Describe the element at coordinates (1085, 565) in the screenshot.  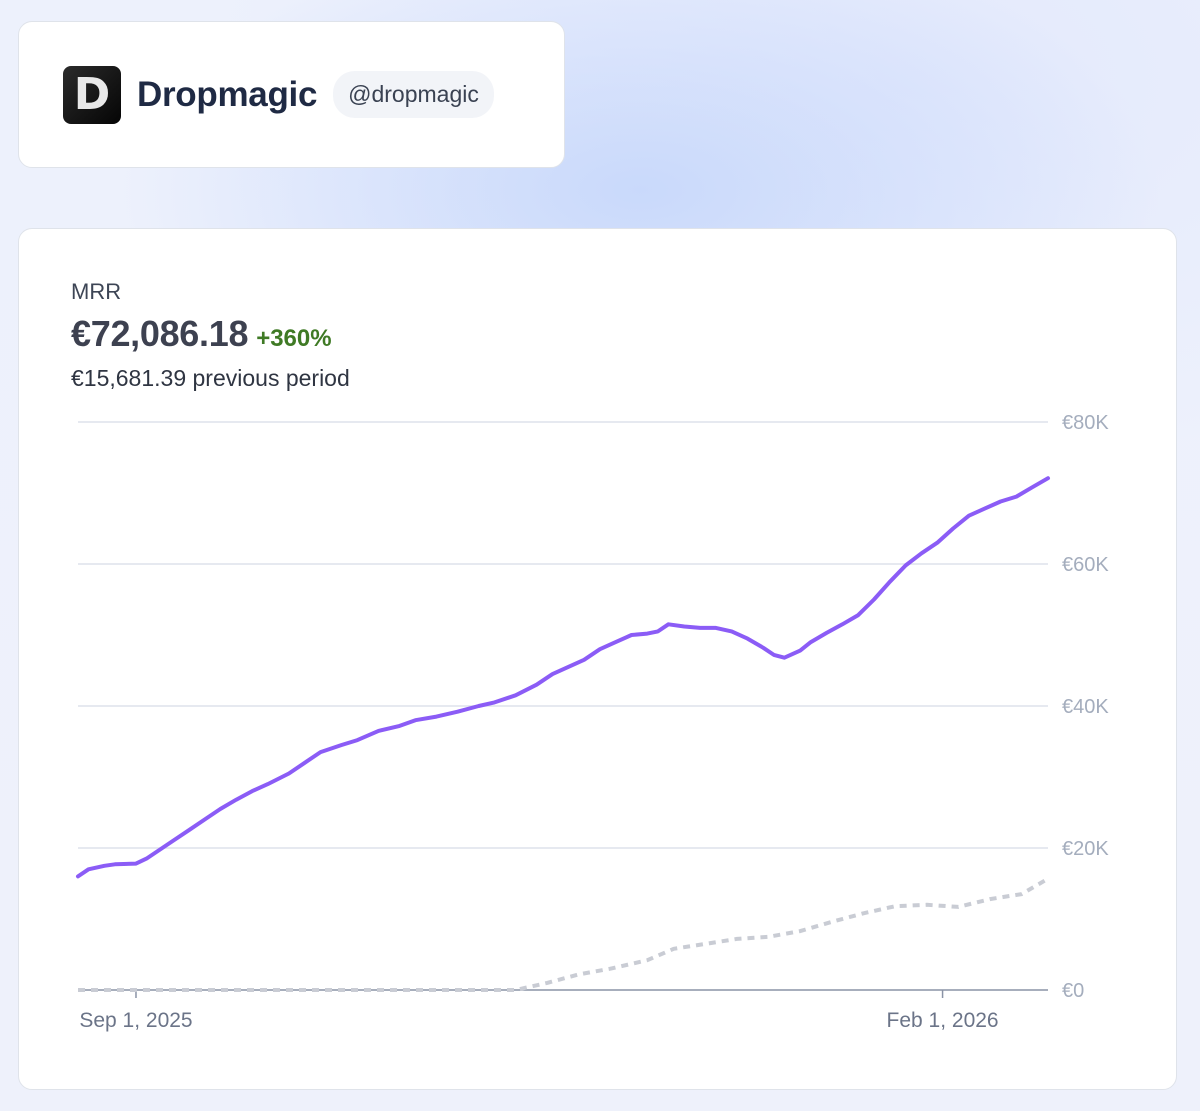
I see `y-tick-label: €60K` at that location.